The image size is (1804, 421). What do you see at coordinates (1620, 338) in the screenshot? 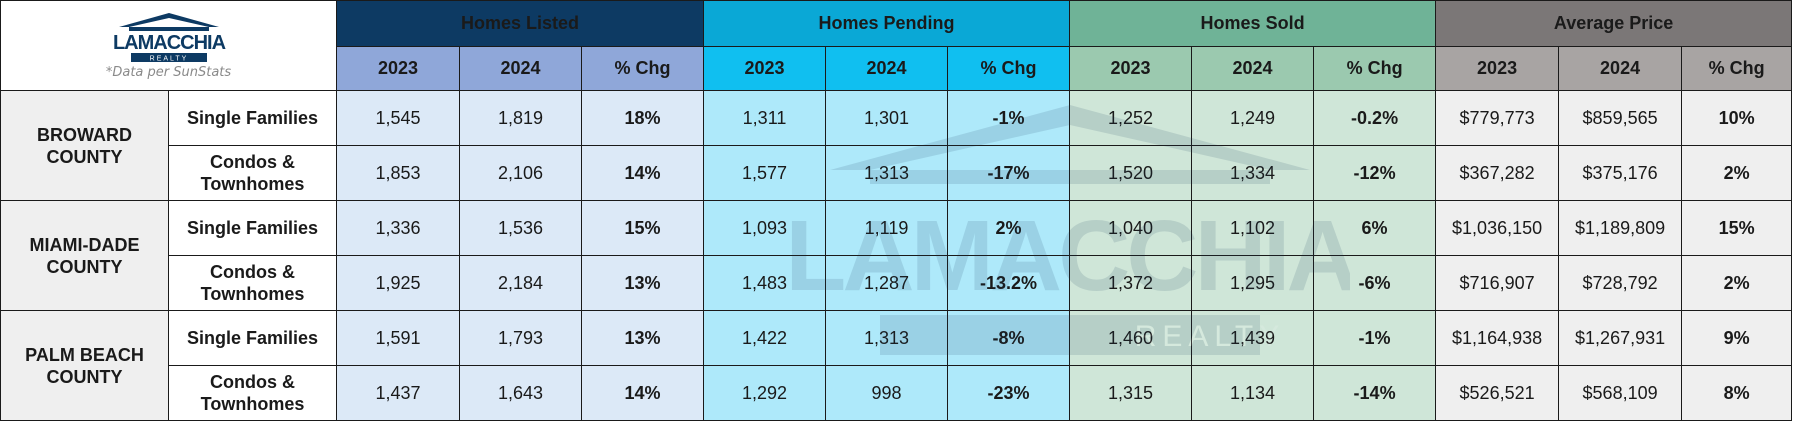
I see `cell-price-2024: $1,267,931` at bounding box center [1620, 338].